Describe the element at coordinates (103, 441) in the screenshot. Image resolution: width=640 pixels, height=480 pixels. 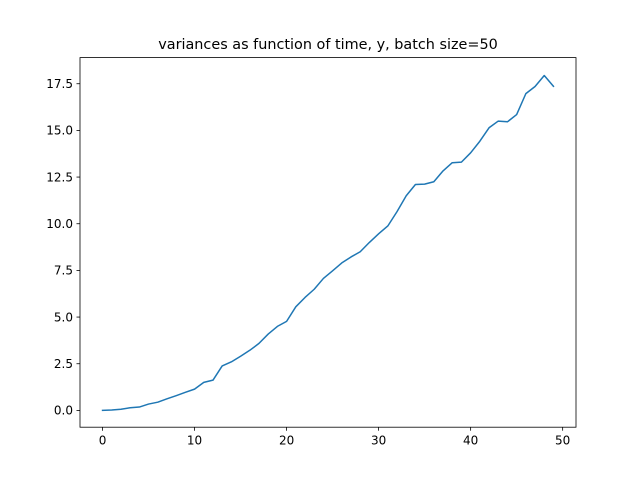
I see `x-tick-label: 0` at that location.